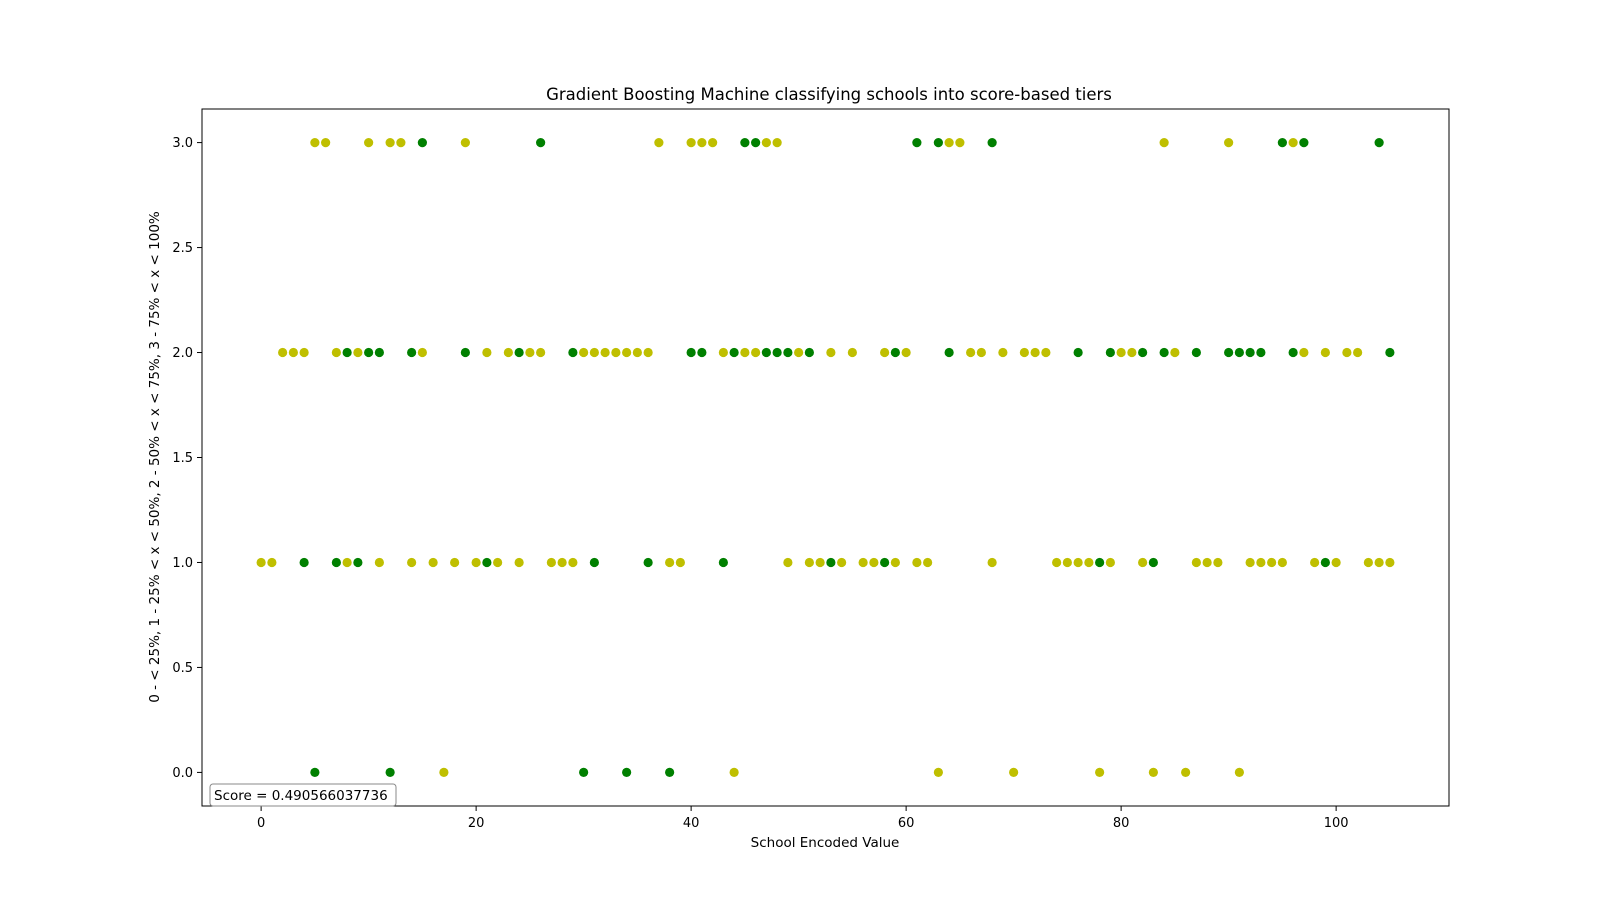  I want to click on x-tick-label: 0, so click(261, 823).